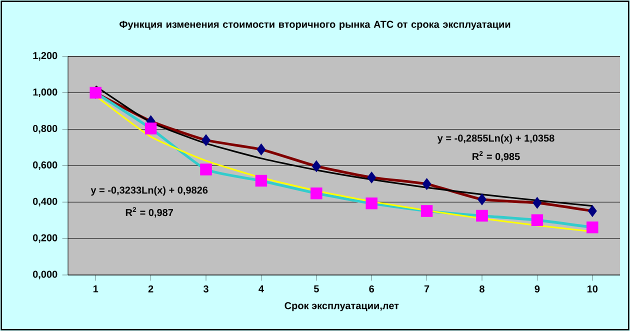 This screenshot has width=630, height=331. What do you see at coordinates (45, 93) in the screenshot?
I see `y-tick-label: 1,000` at bounding box center [45, 93].